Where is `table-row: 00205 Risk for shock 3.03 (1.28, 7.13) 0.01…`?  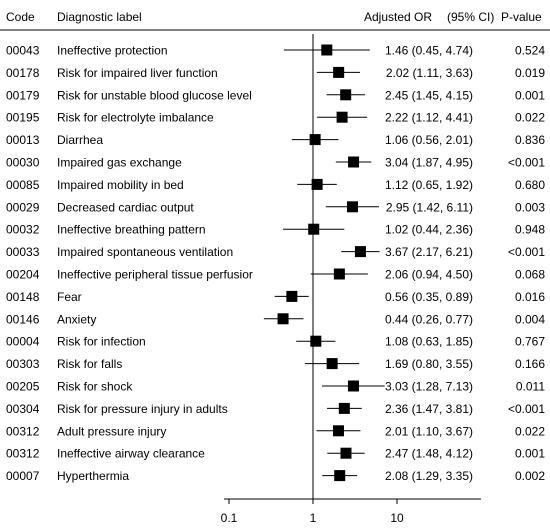 table-row: 00205 Risk for shock 3.03 (1.28, 7.13) 0.01… is located at coordinates (275, 387).